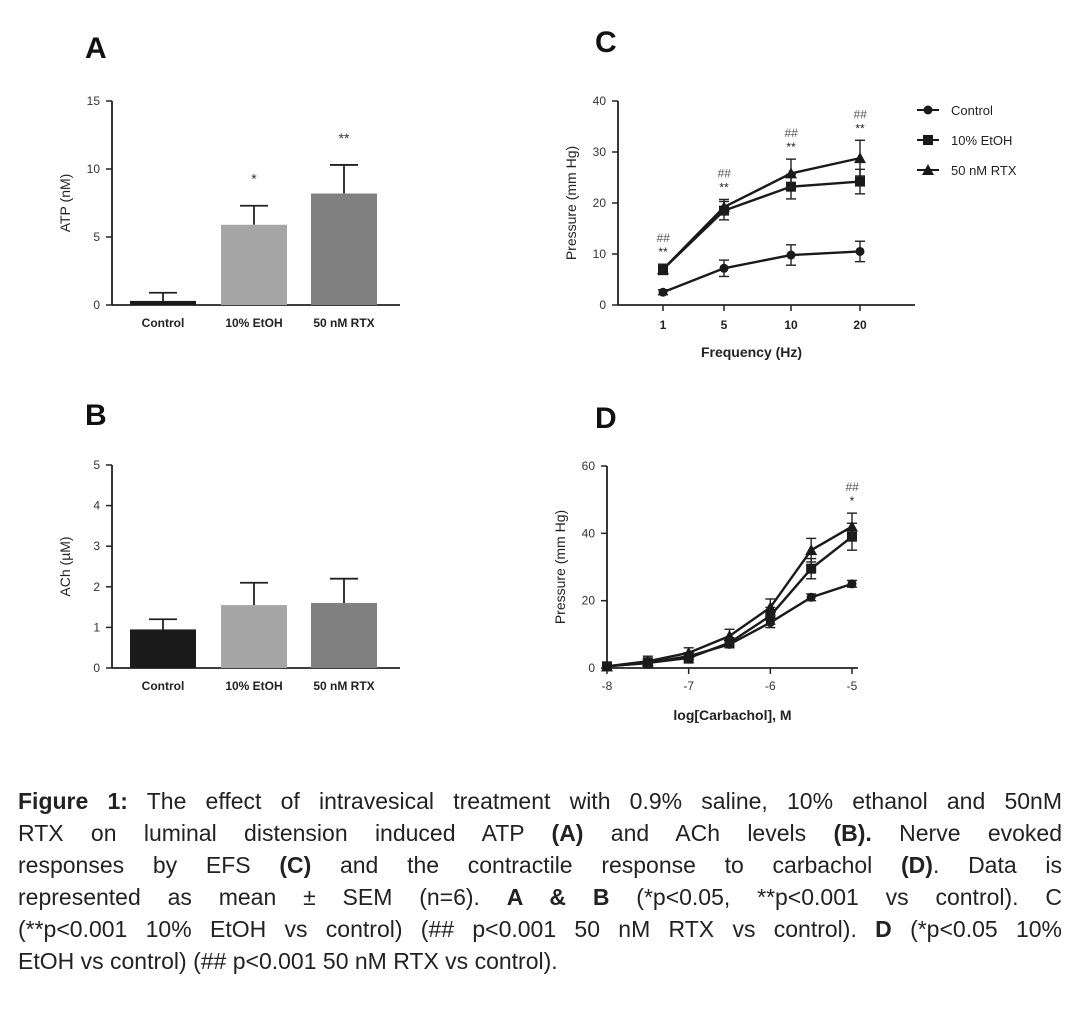 Image resolution: width=1080 pixels, height=1028 pixels. Describe the element at coordinates (589, 466) in the screenshot. I see `y-tick-label: 60` at that location.